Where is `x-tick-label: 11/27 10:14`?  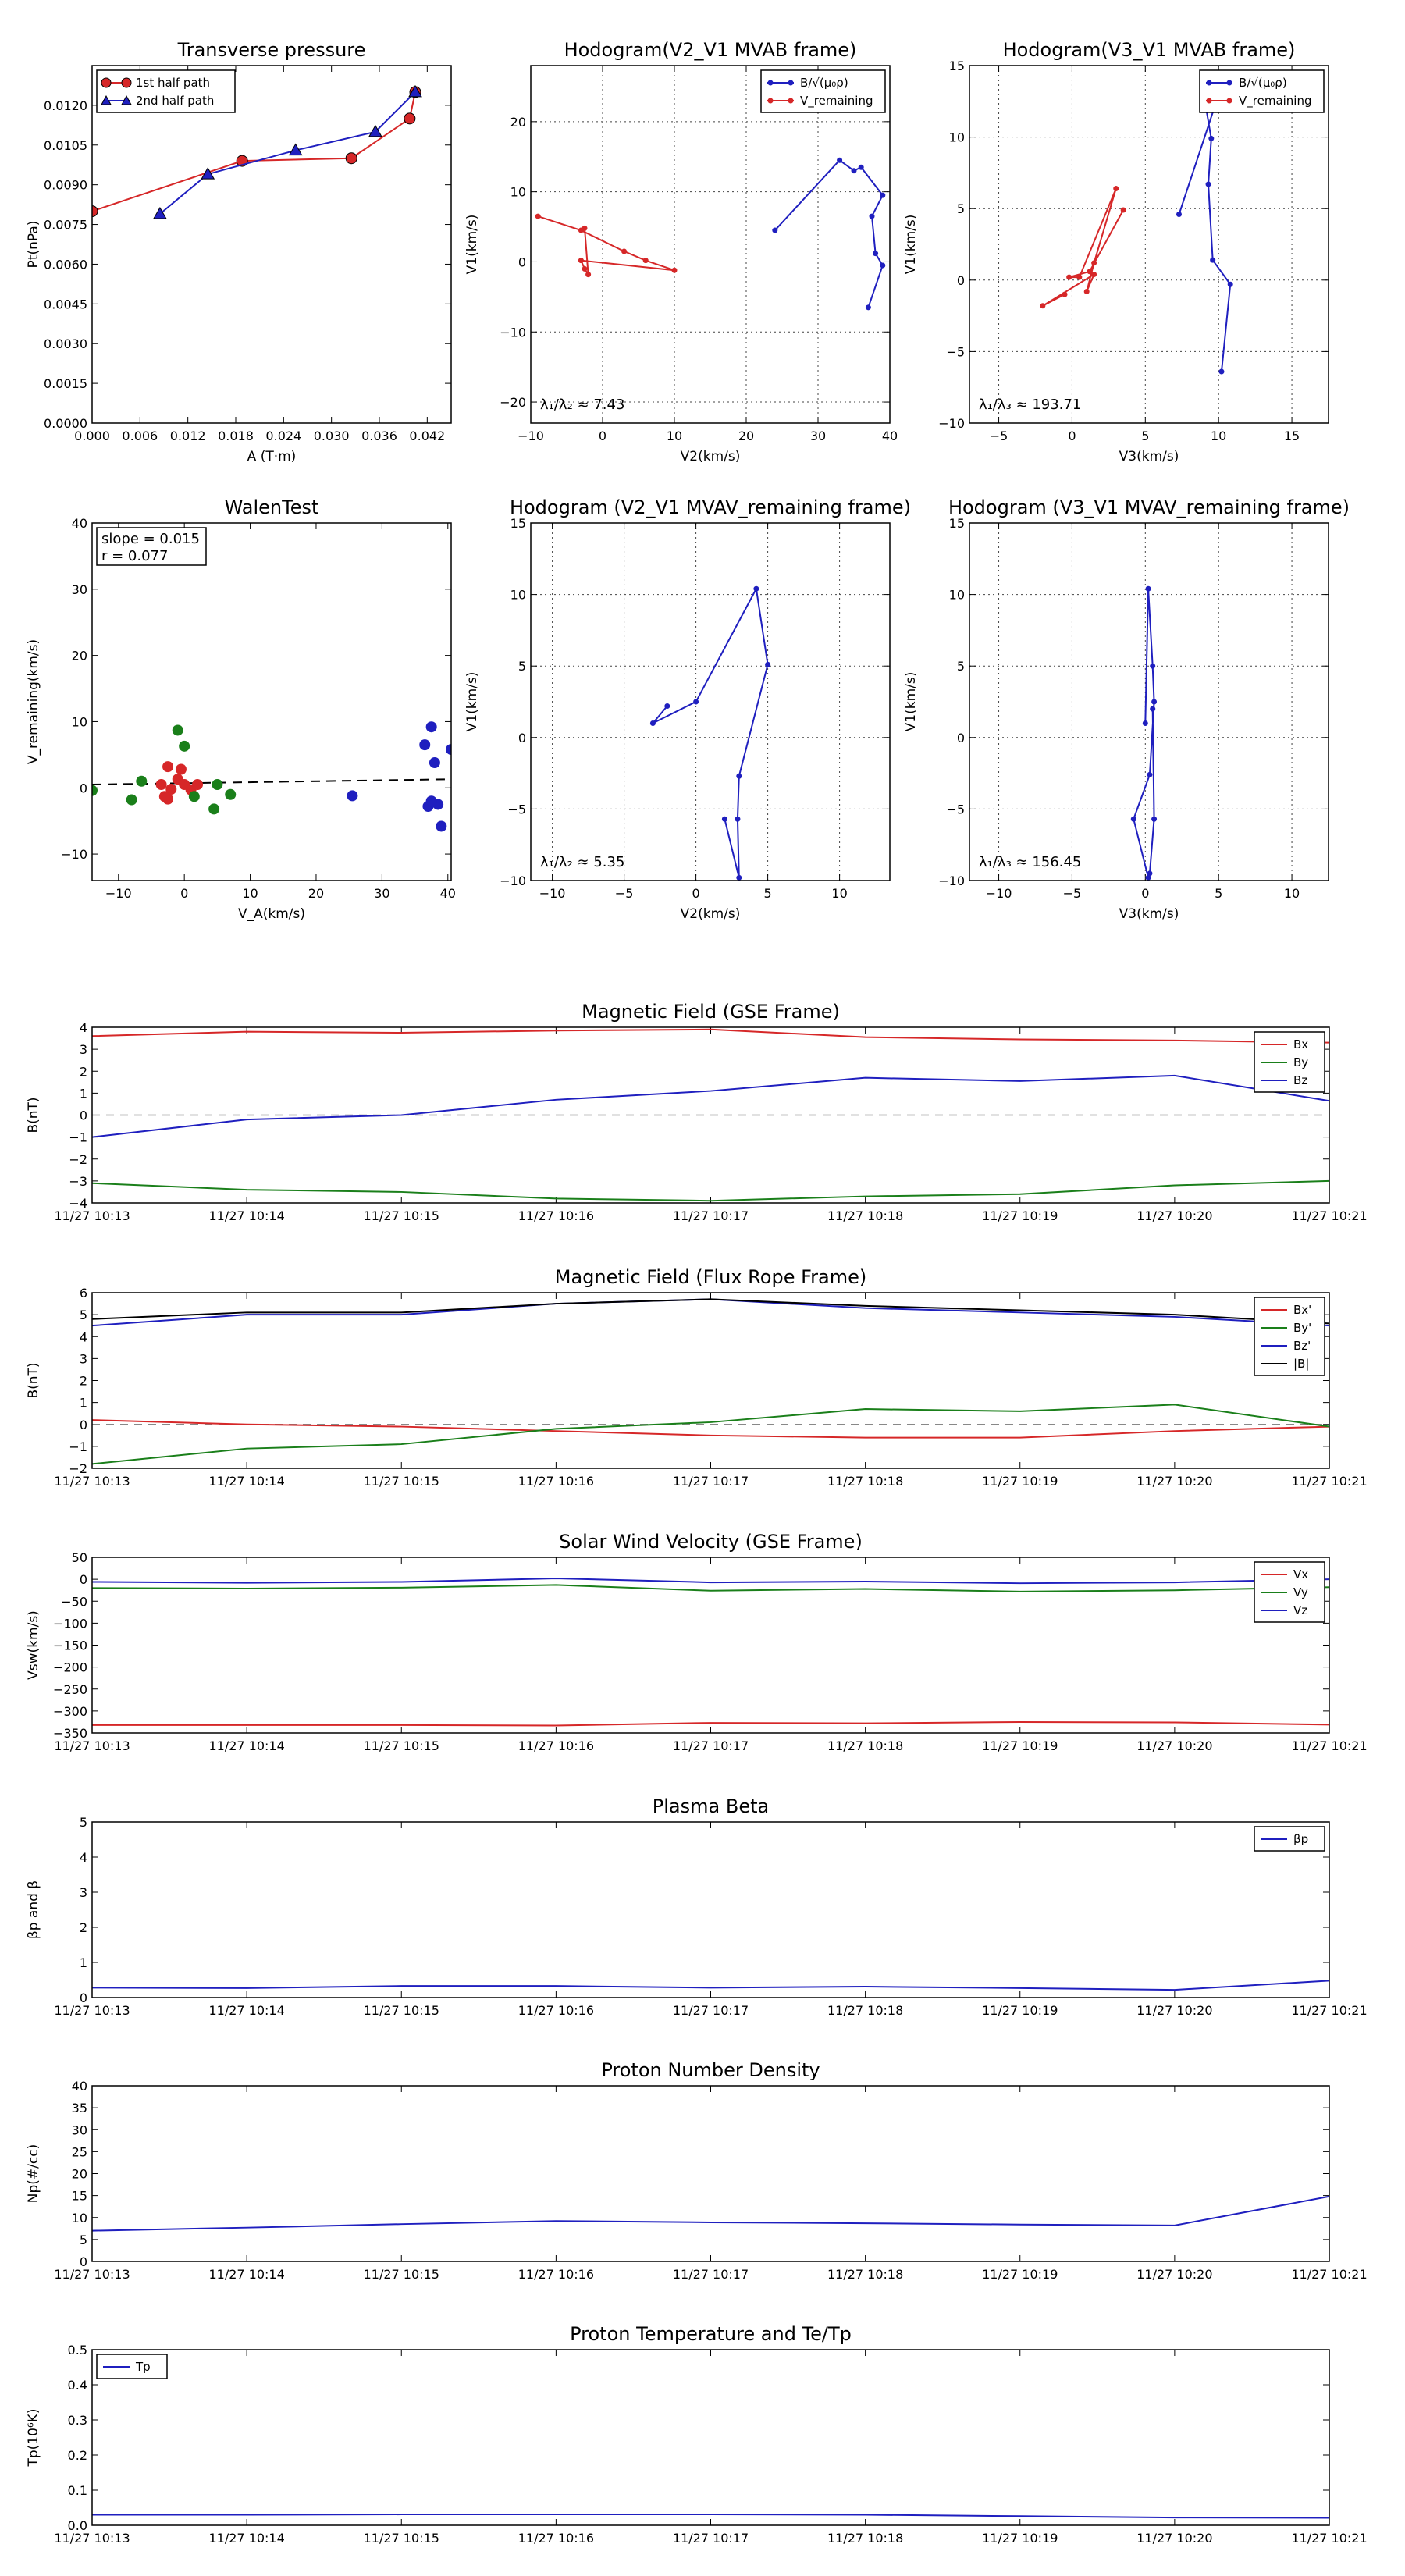
x-tick-label: 11/27 10:14 is located at coordinates (246, 1215).